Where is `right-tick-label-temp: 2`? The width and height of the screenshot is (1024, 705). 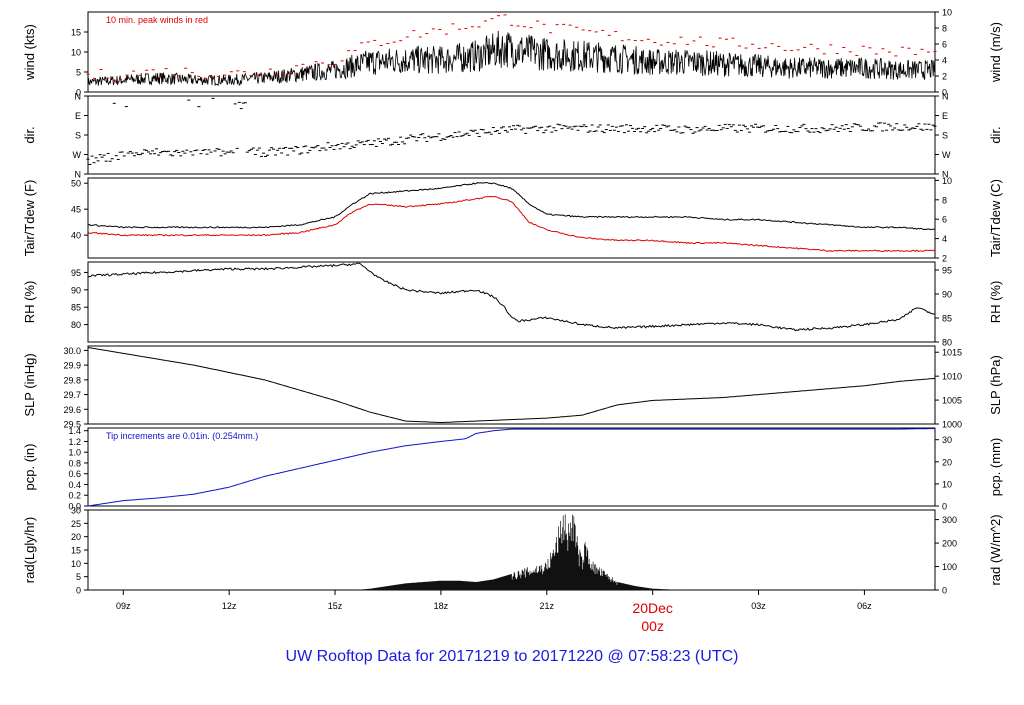 right-tick-label-temp: 2 is located at coordinates (944, 259).